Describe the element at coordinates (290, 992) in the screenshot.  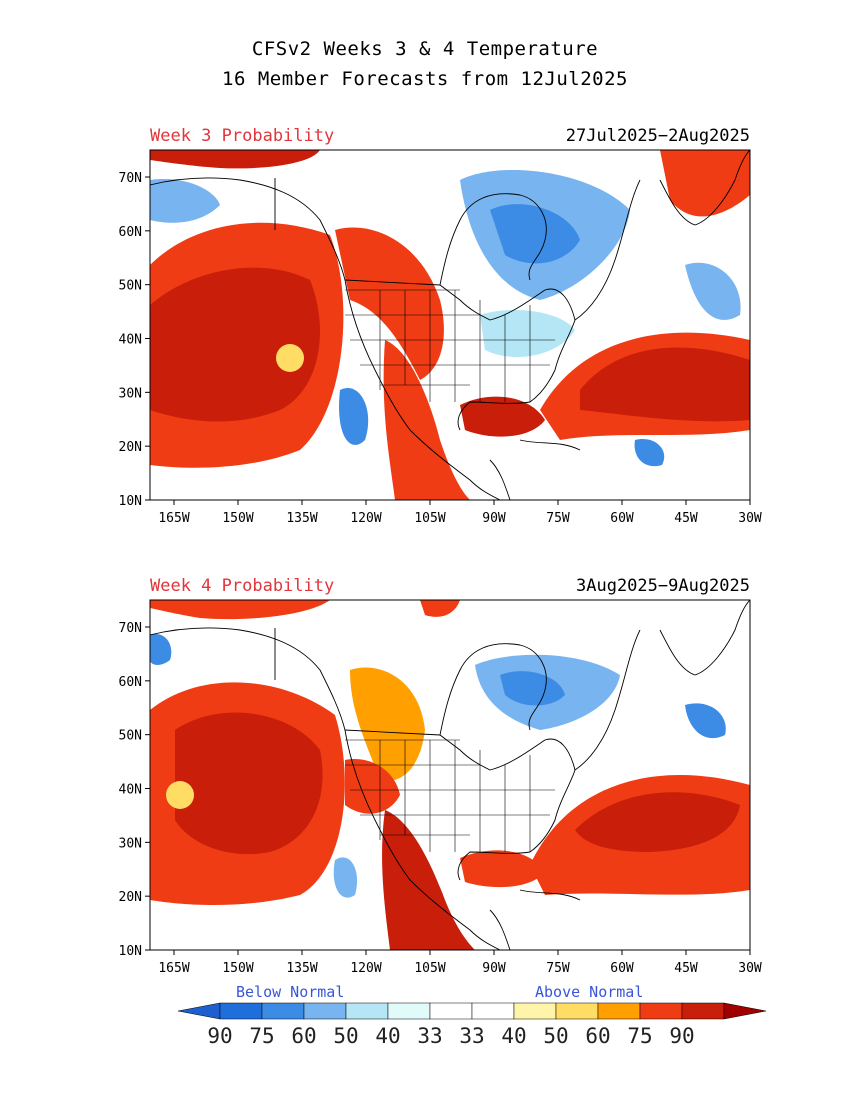
I see `below-normal-label: Below Normal` at that location.